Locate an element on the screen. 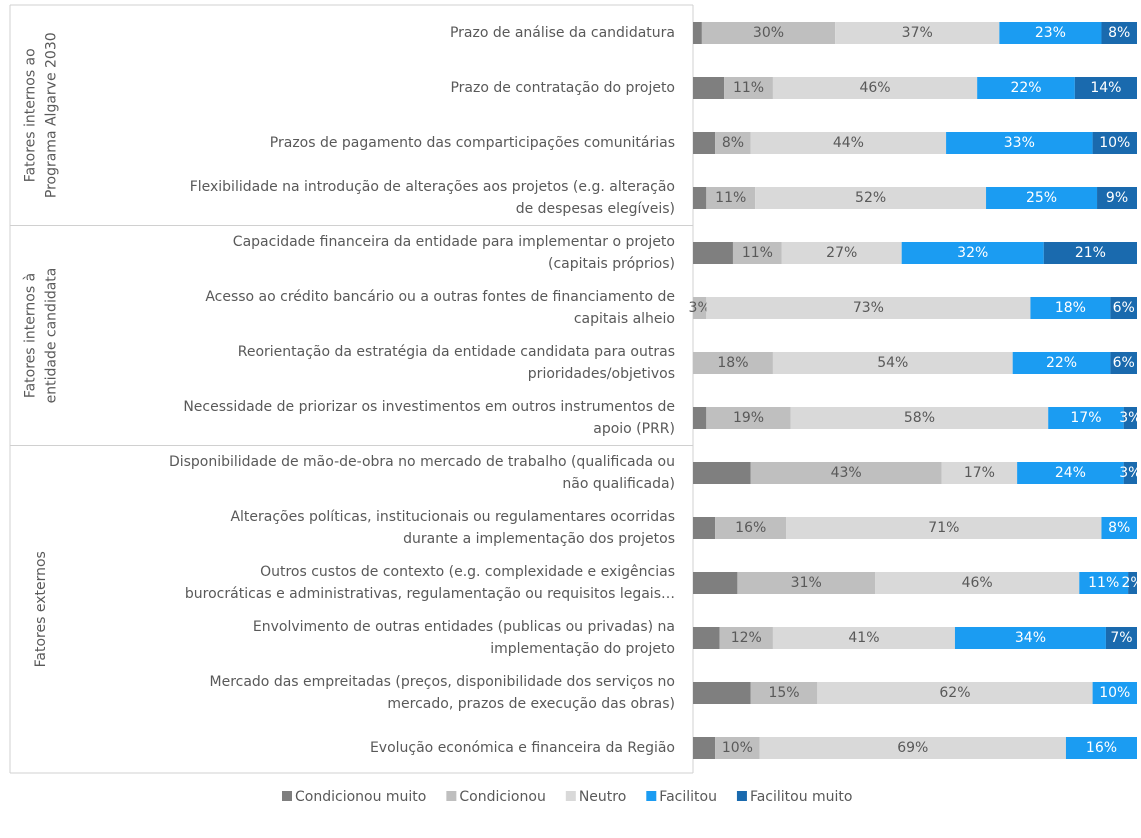 The image size is (1141, 838). category-label: apoio (PRR) is located at coordinates (634, 429).